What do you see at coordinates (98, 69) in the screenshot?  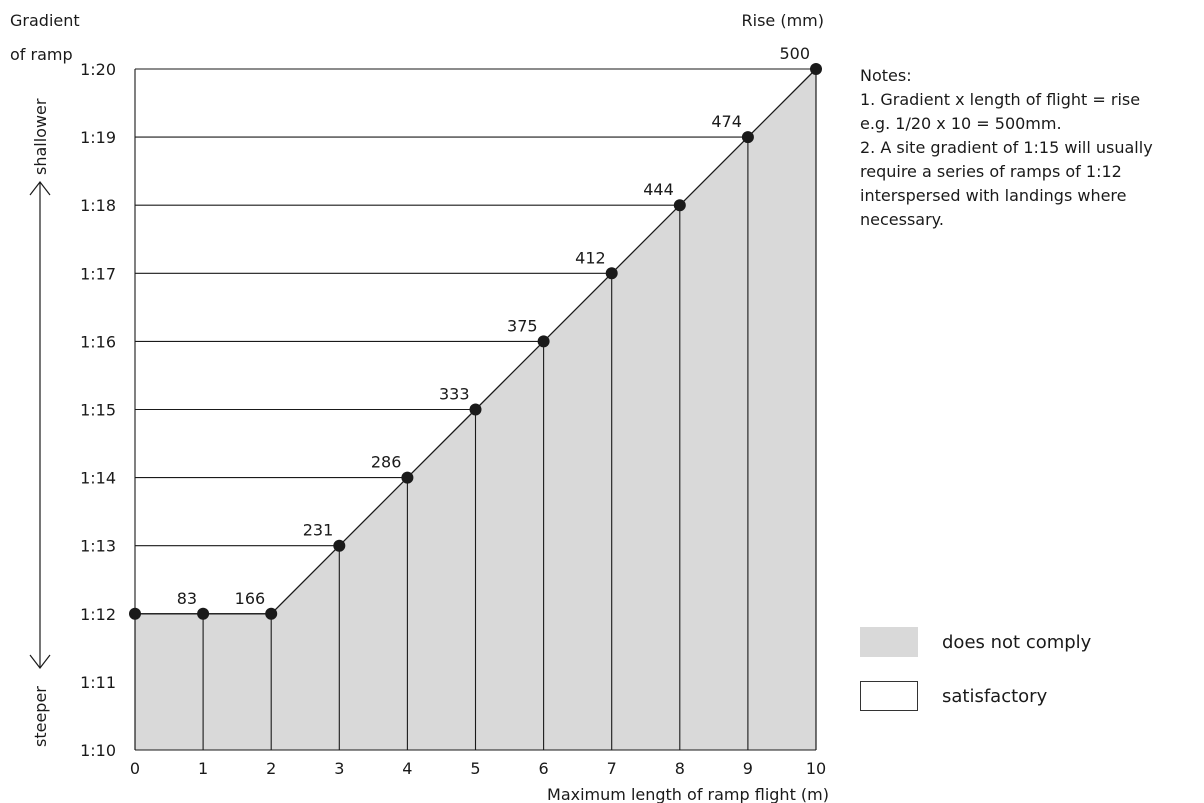 I see `y-tick-label: 1:20` at bounding box center [98, 69].